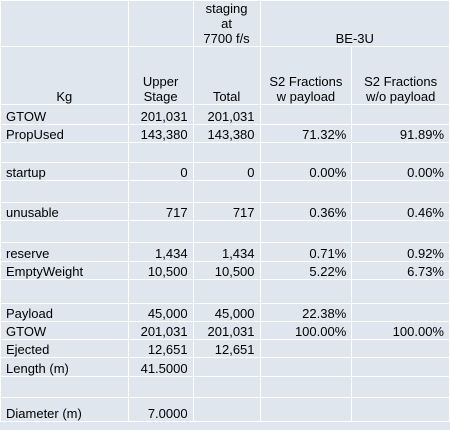 Image resolution: width=450 pixels, height=430 pixels. Describe the element at coordinates (160, 270) in the screenshot. I see `upper-stage-cell: 10,500` at that location.